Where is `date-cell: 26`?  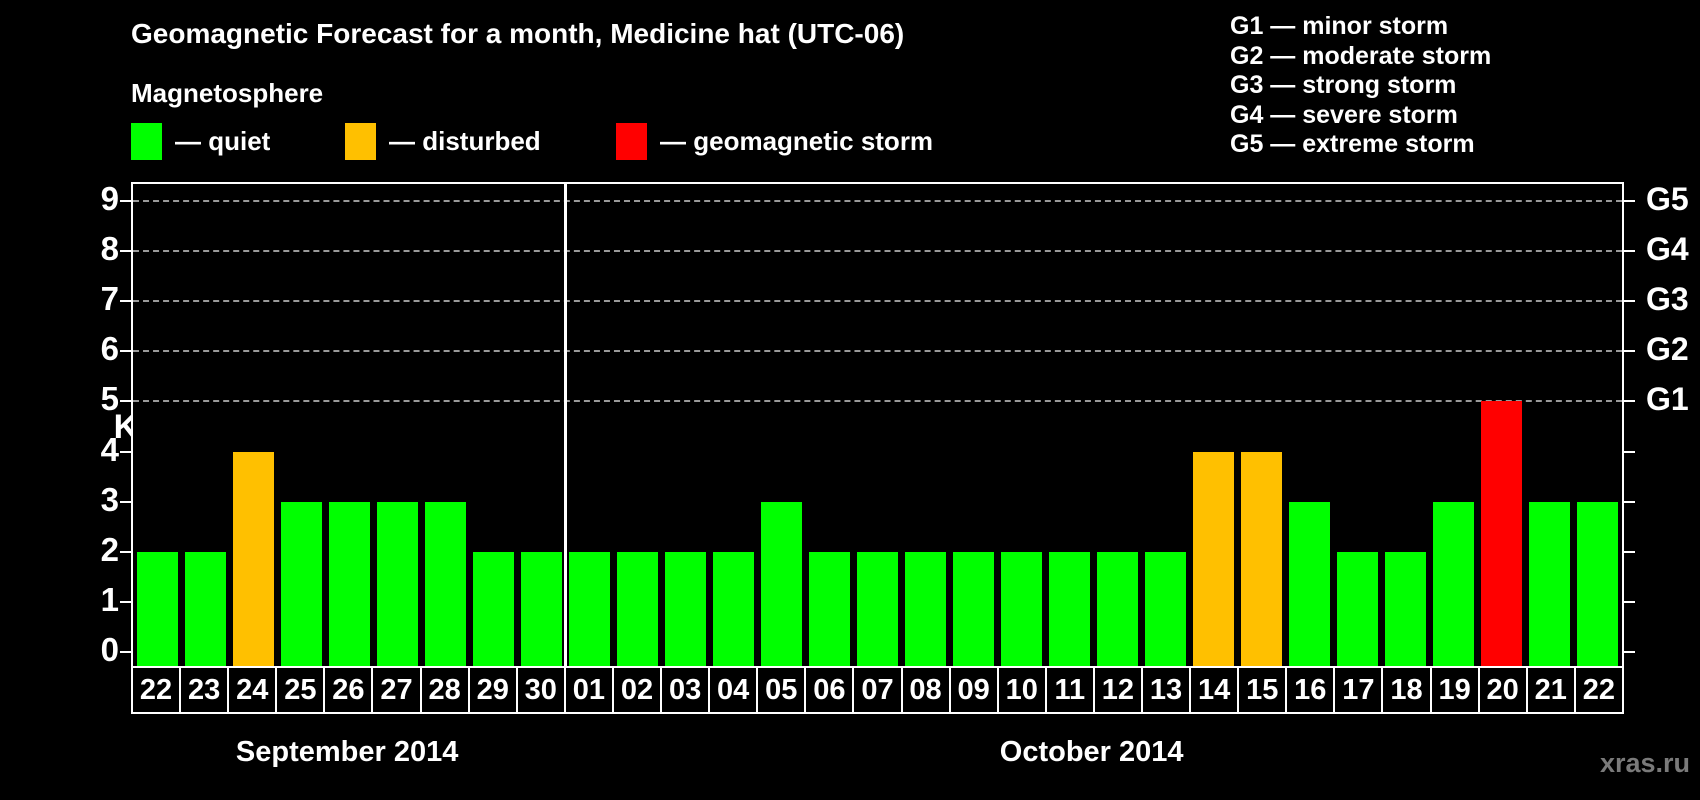 date-cell: 26 is located at coordinates (347, 690).